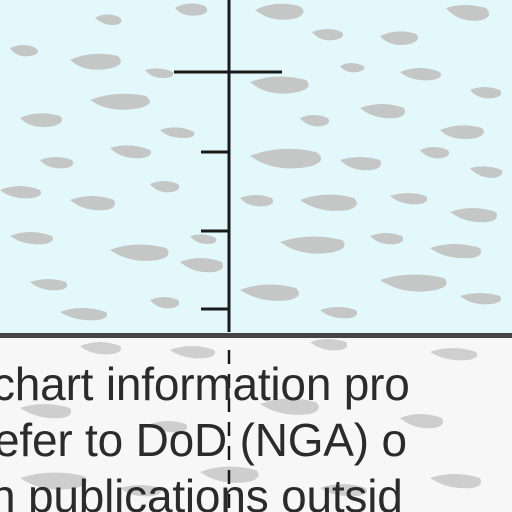 Image resolution: width=512 pixels, height=512 pixels. I want to click on chart-note-line-2: efer to DoD (NGA) o, so click(203, 440).